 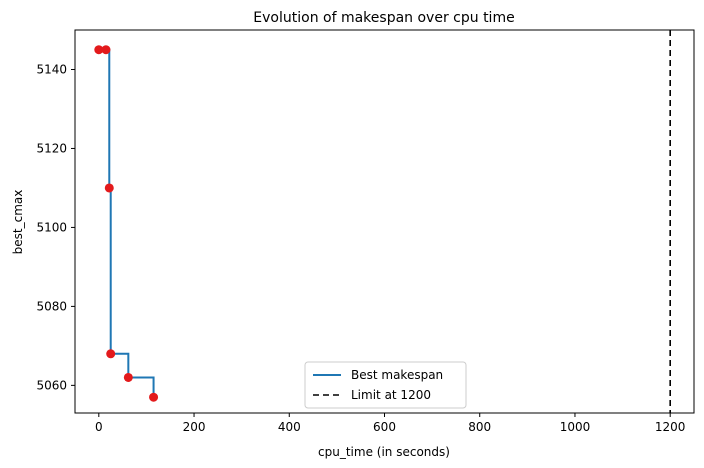 I want to click on x-tick-label: 400, so click(x=289, y=427).